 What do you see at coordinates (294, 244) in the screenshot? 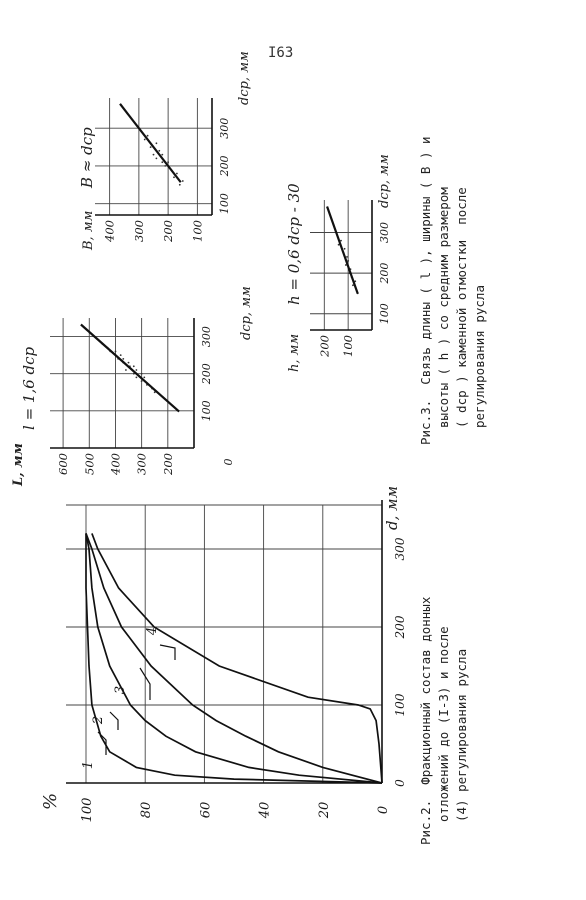
I see `fig3-h-equation: h = 0,6 dср - 30` at bounding box center [294, 244].